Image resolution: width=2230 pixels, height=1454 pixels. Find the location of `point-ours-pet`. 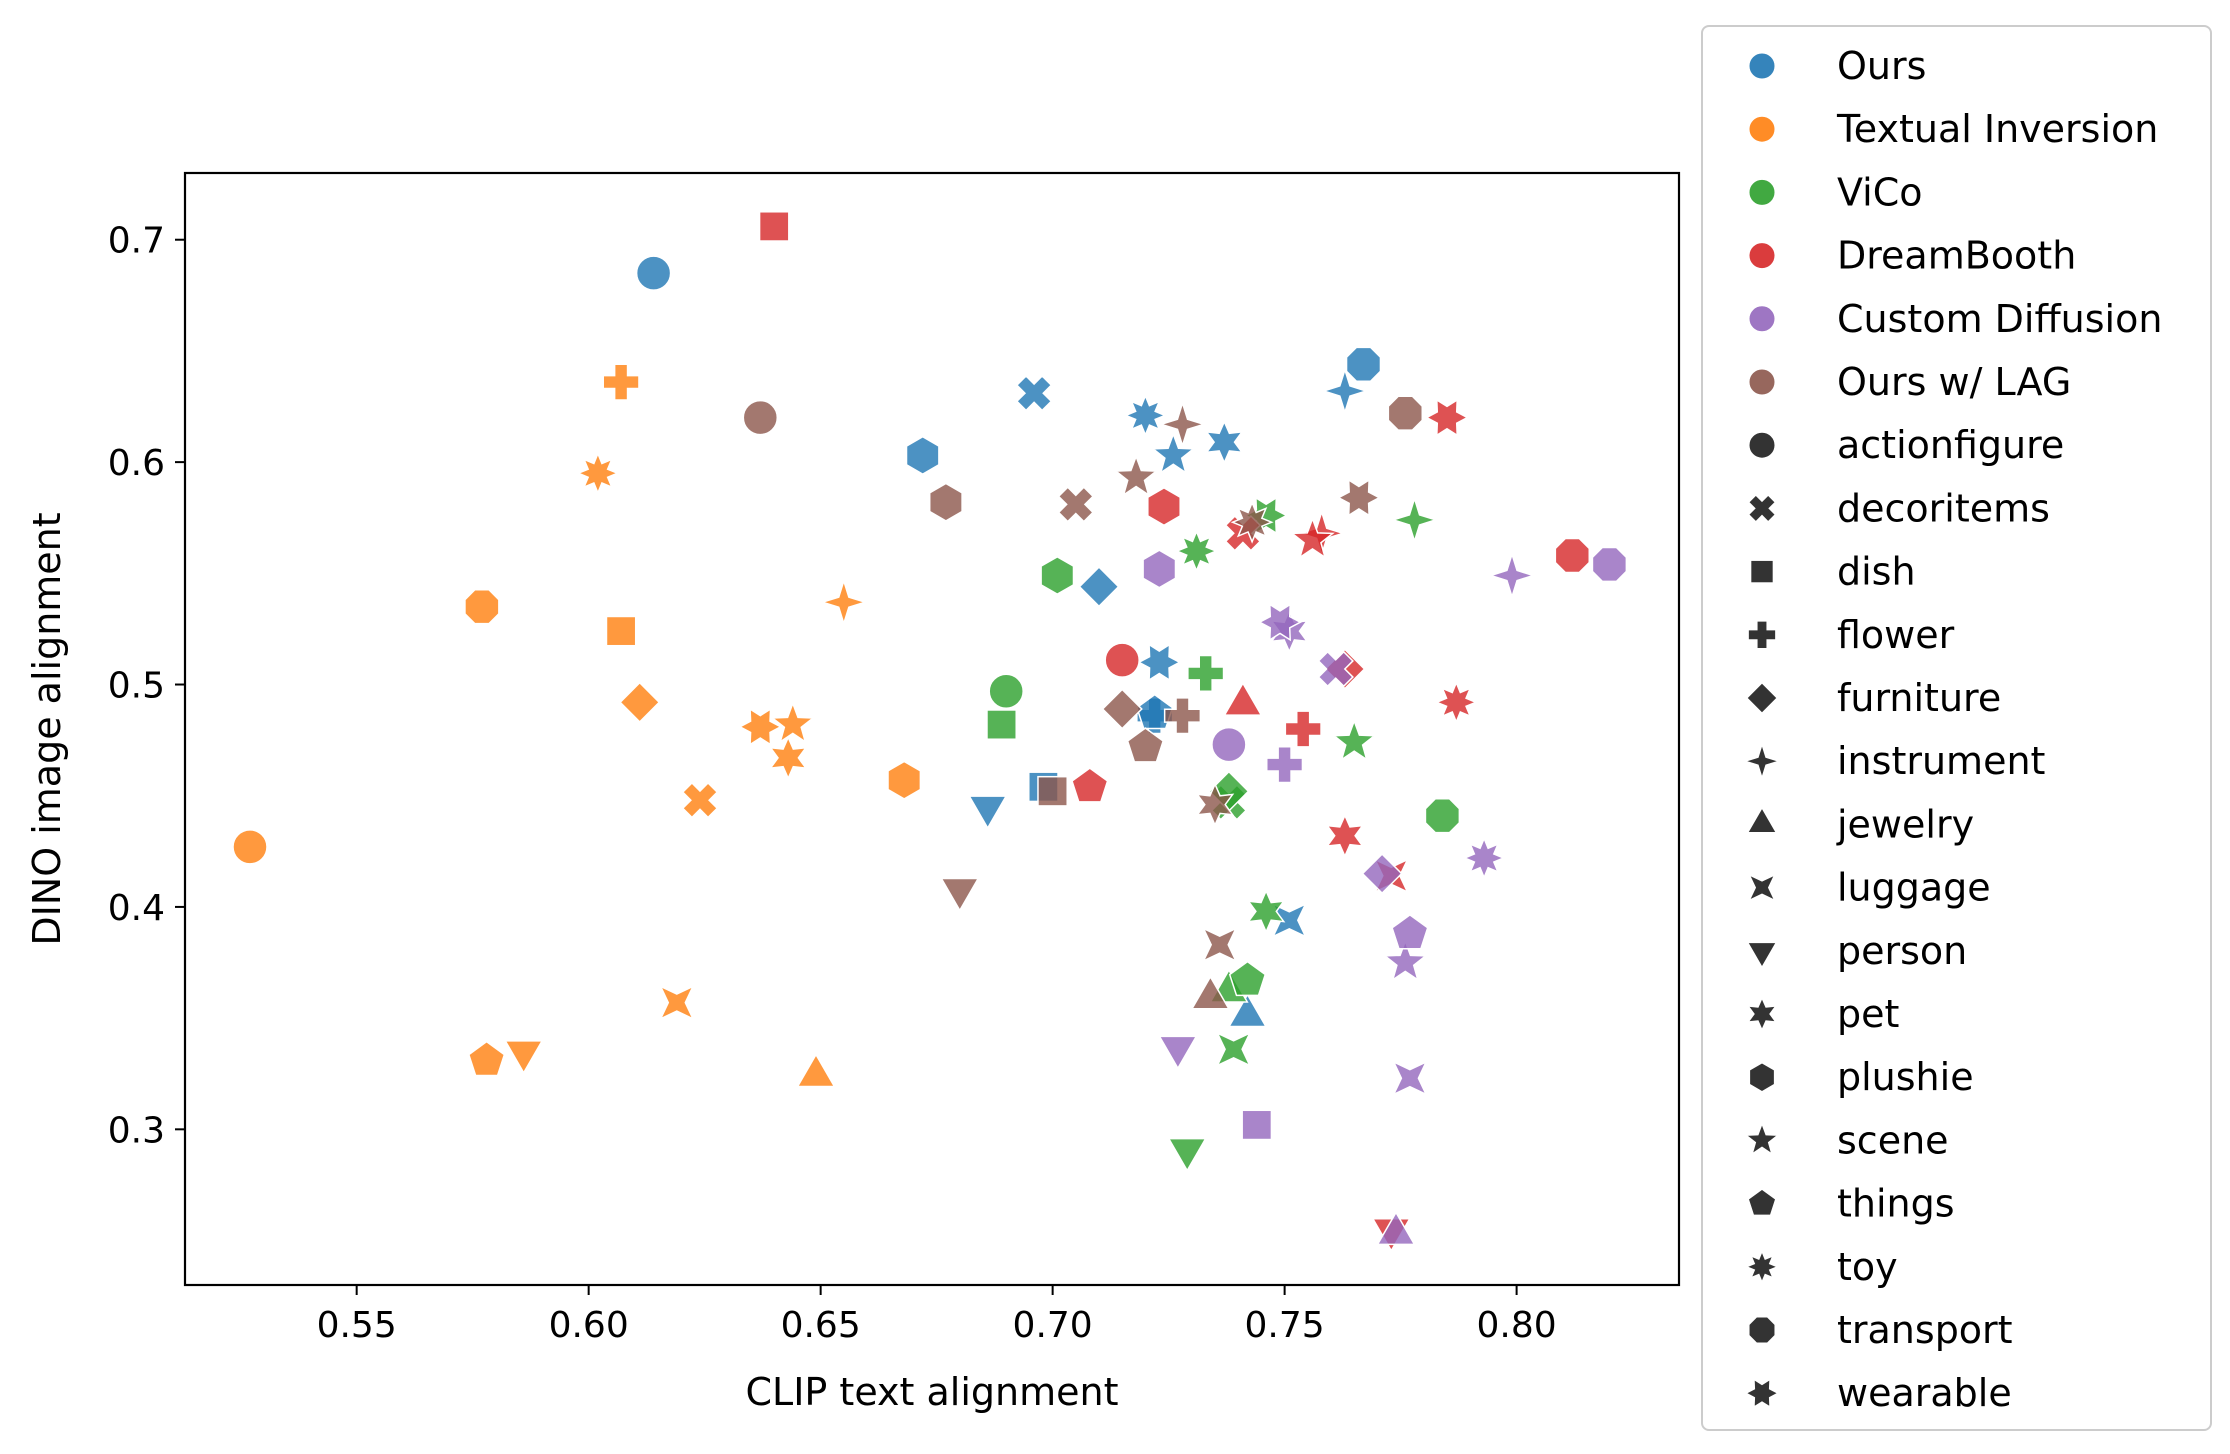

point-ours-pet is located at coordinates (1224, 442).